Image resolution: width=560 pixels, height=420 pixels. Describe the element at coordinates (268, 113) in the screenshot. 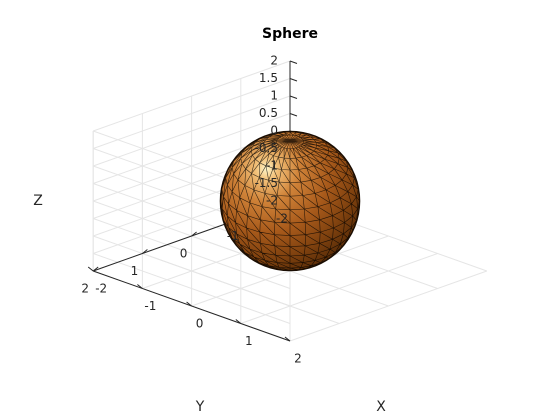

I see `z-tick-label: 0.5` at that location.